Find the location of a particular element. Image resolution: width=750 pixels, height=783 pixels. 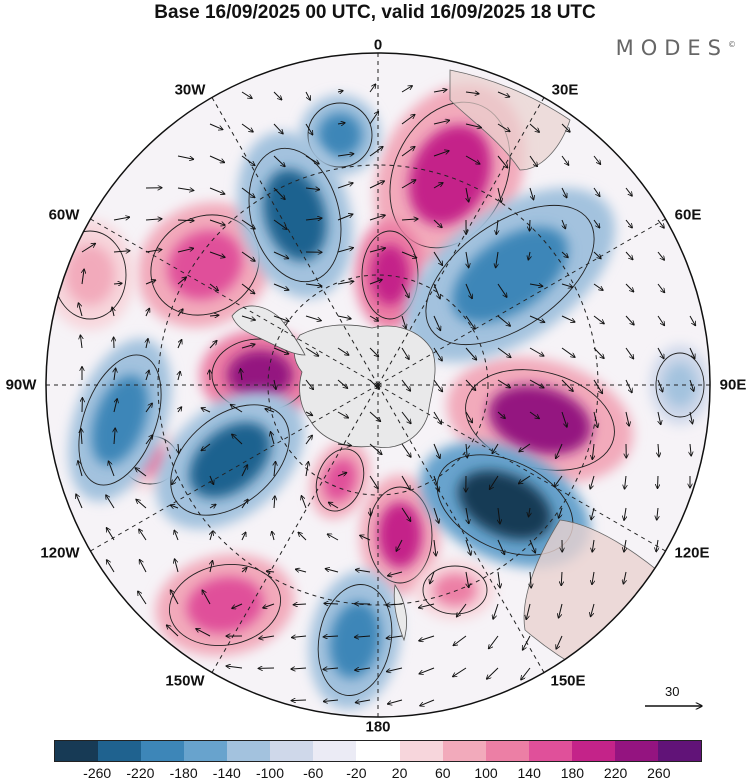

colorbar-tick-label: 140 is located at coordinates (529, 773).